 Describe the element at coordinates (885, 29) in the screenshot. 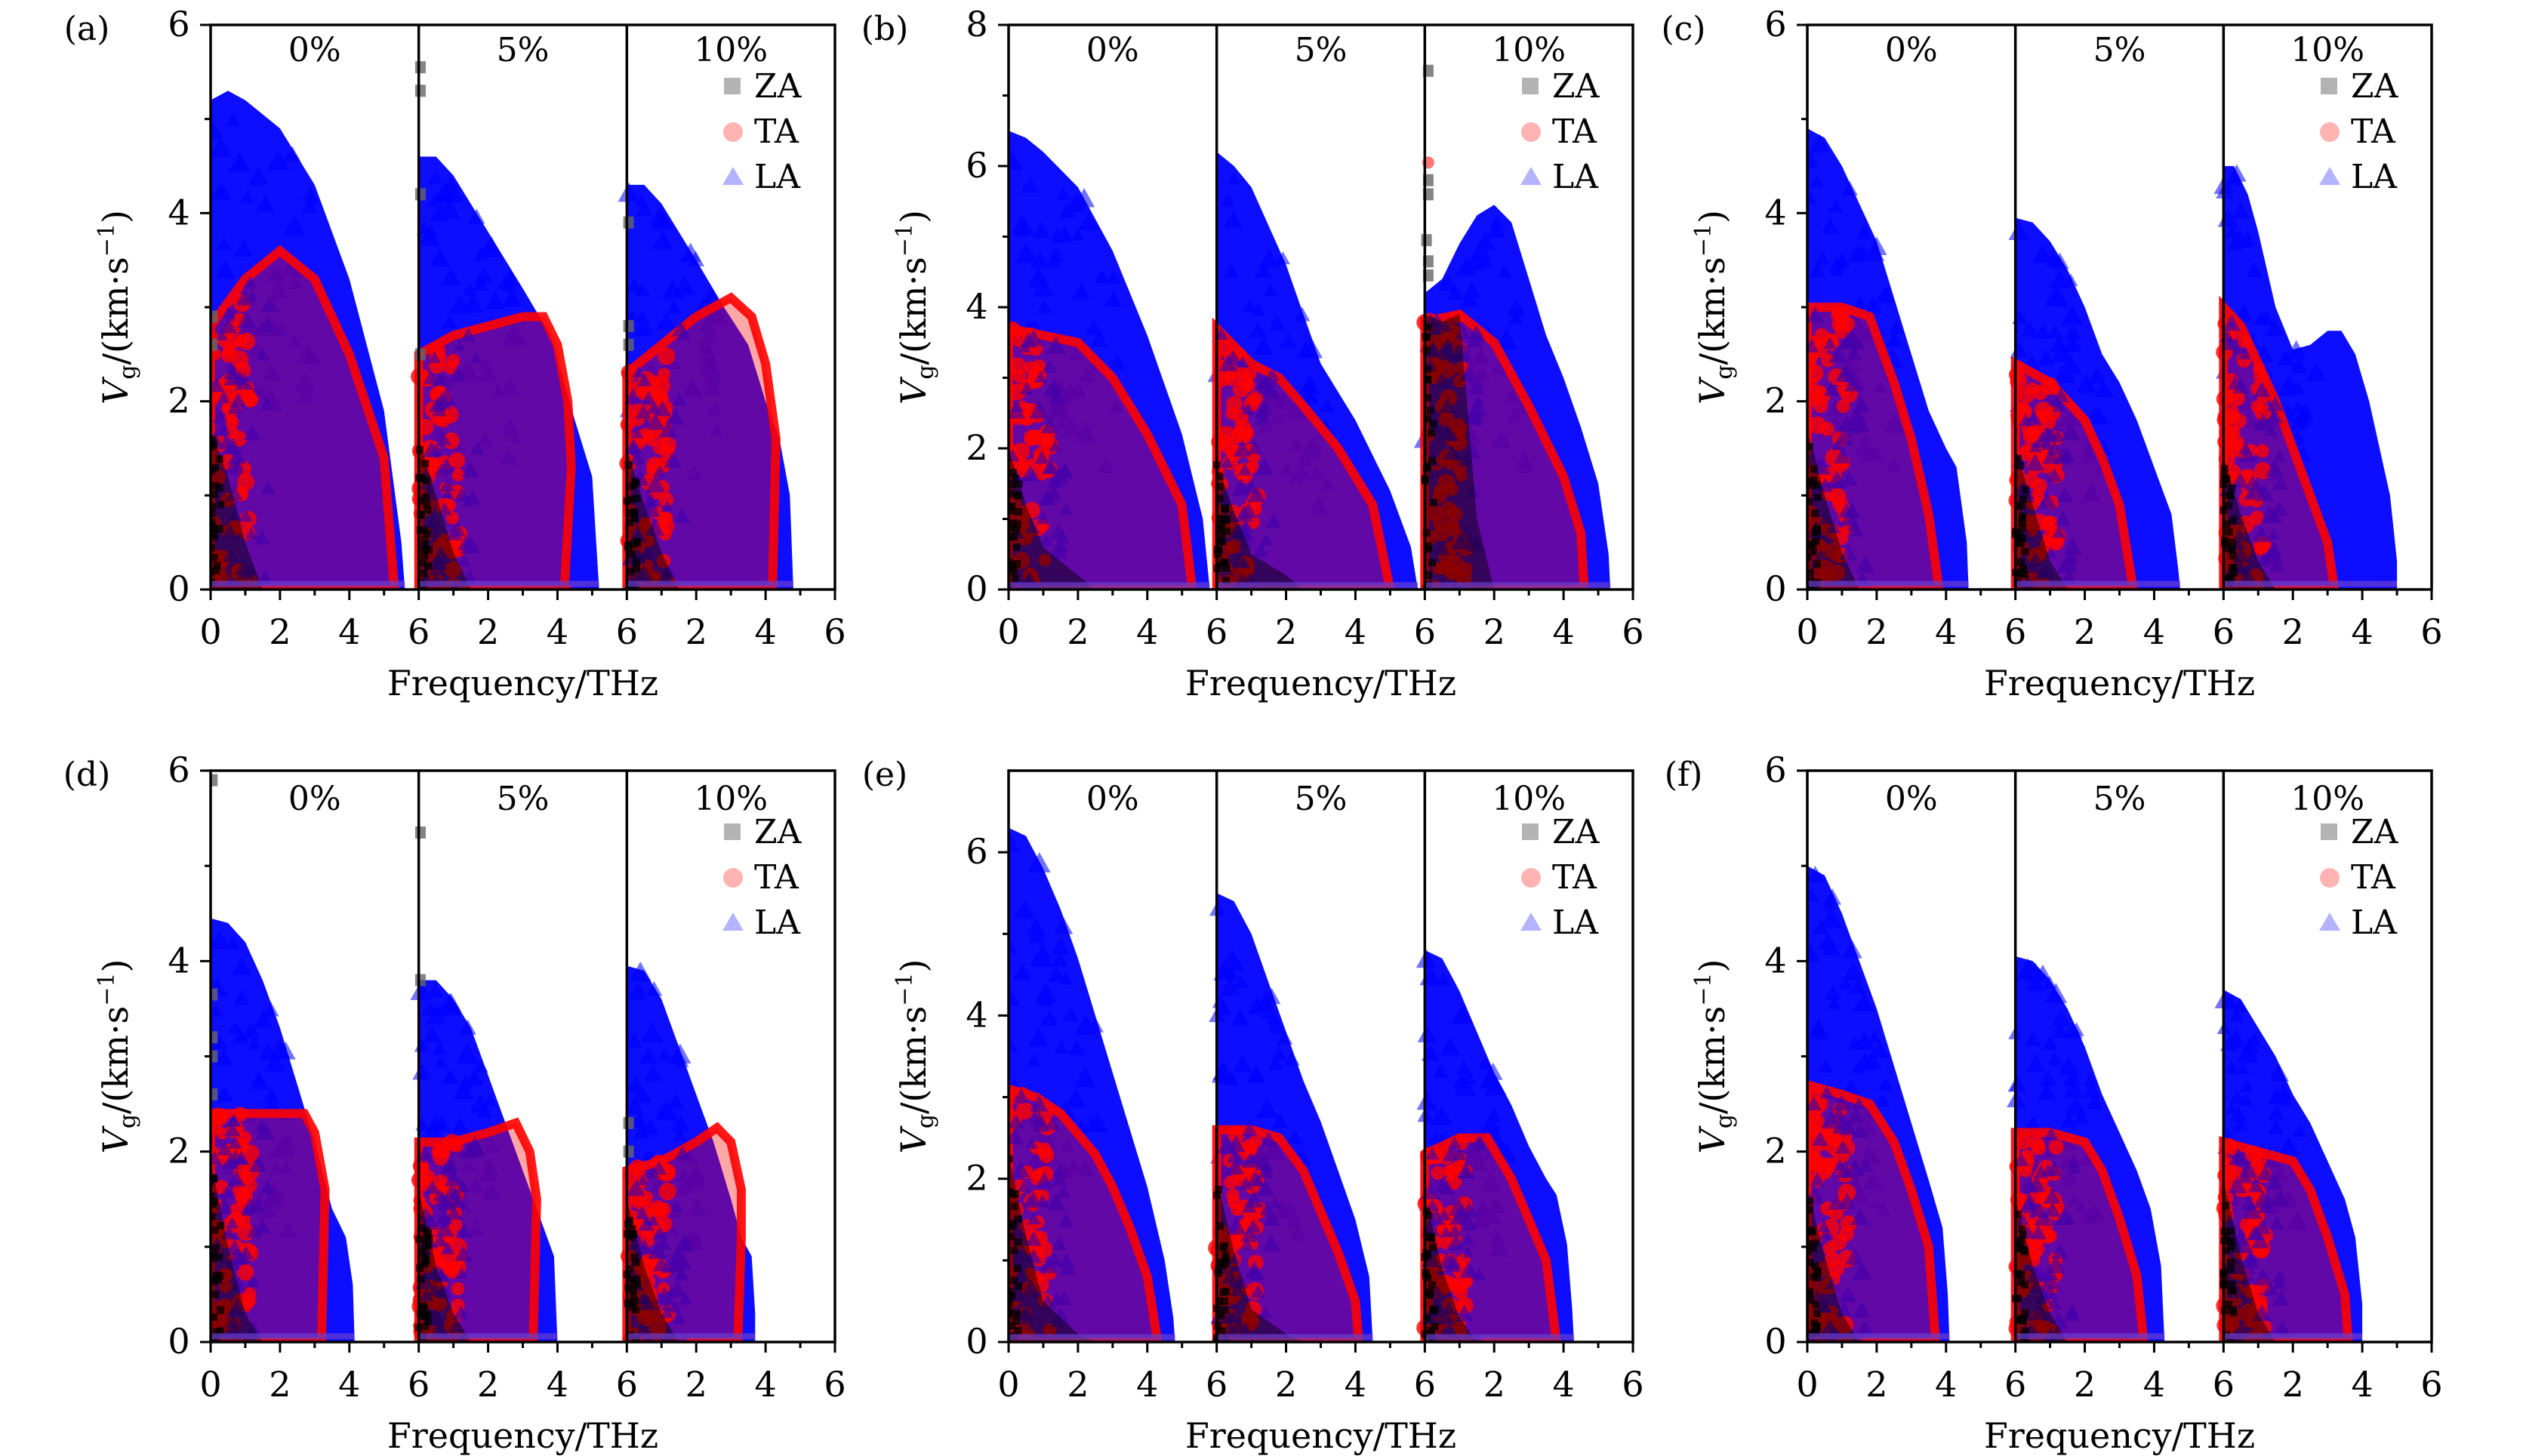

I see `panel-label: (b)` at that location.